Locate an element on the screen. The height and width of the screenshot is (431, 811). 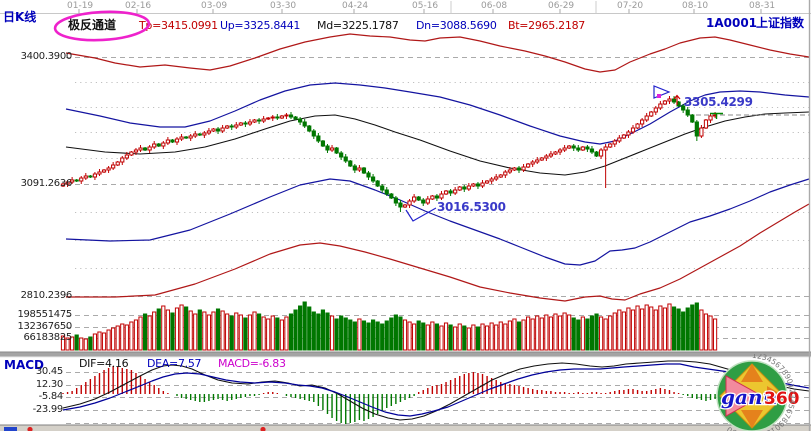
low-price-annotation: 3016.5300 is located at coordinates (471, 207).